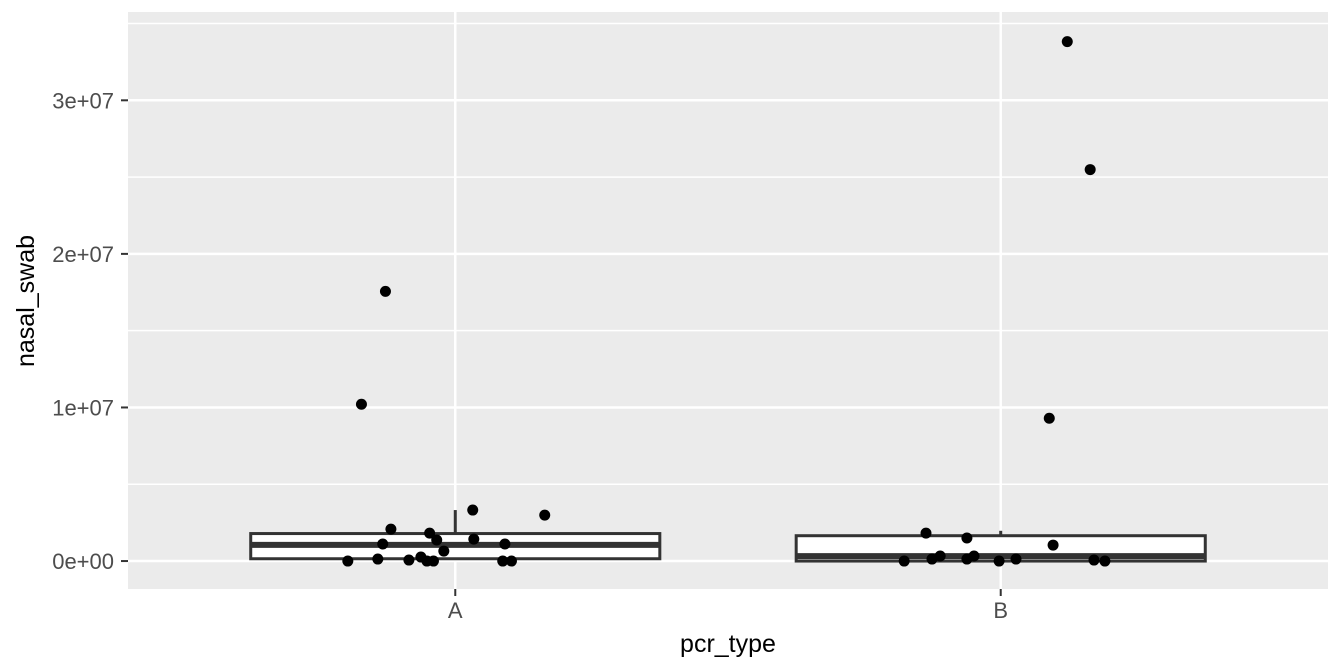  What do you see at coordinates (83, 407) in the screenshot?
I see `y-tick-label: 1e+07` at bounding box center [83, 407].